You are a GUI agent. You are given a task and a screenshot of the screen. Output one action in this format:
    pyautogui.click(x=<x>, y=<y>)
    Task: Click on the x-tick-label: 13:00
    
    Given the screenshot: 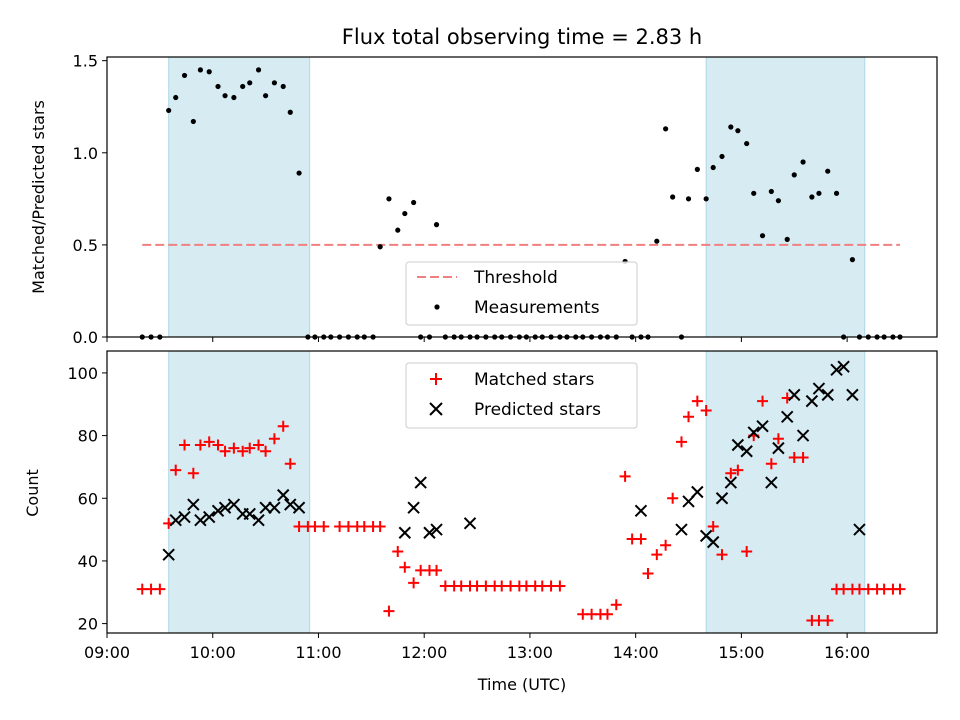 What is the action you would take?
    pyautogui.click(x=530, y=652)
    